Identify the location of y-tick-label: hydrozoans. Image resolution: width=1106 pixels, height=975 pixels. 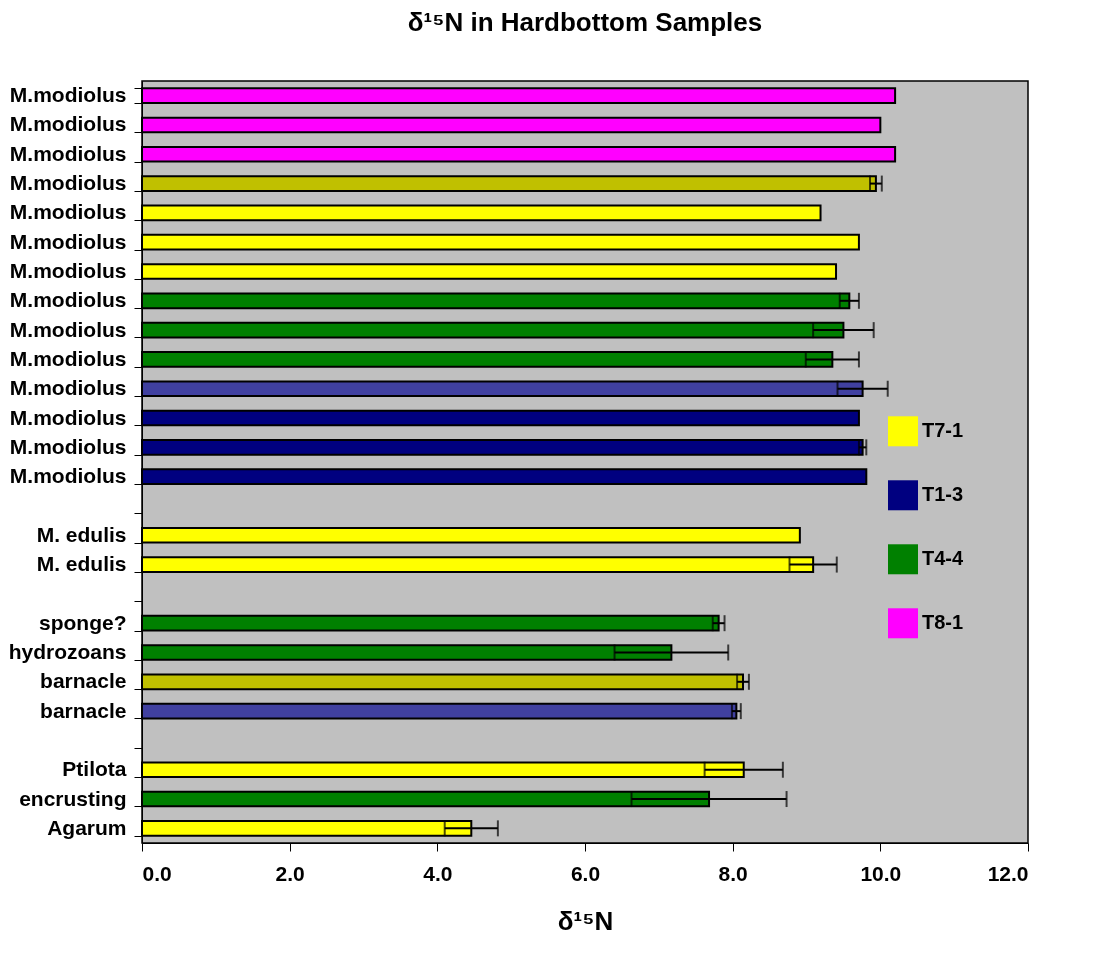
(67, 651).